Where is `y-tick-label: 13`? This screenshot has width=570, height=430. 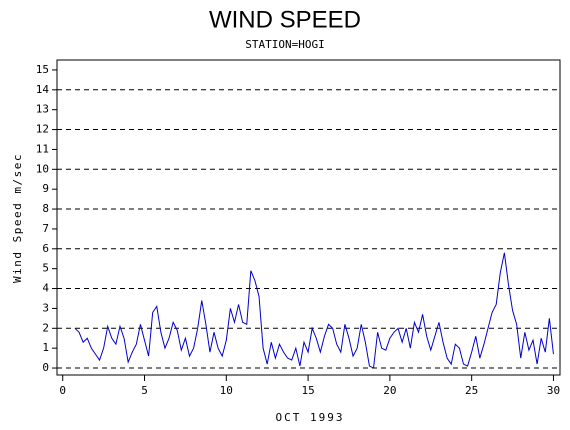 y-tick-label: 13 is located at coordinates (42, 109).